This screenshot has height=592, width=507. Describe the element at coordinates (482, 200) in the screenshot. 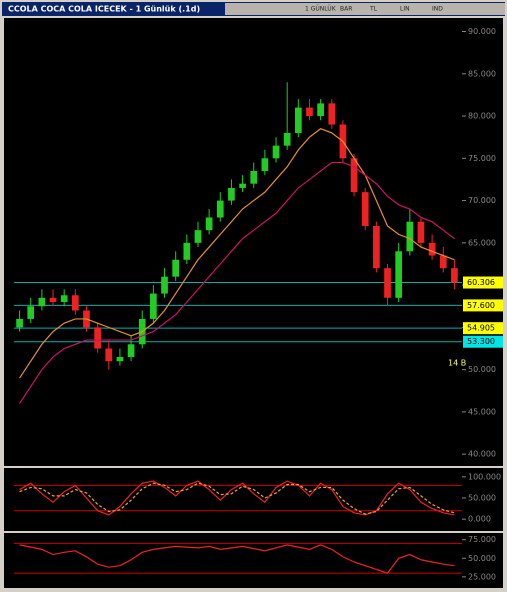

I see `y-tick-label: 70.000` at that location.